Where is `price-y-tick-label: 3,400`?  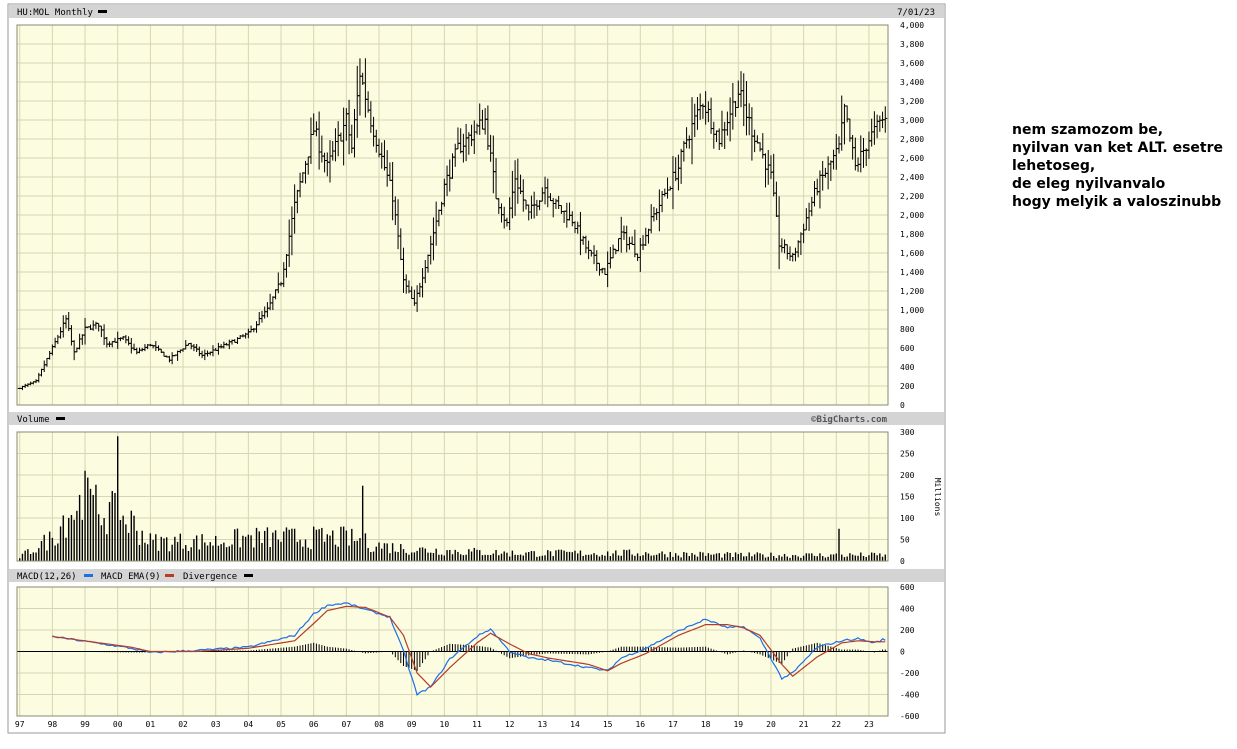
price-y-tick-label: 3,400 is located at coordinates (912, 82).